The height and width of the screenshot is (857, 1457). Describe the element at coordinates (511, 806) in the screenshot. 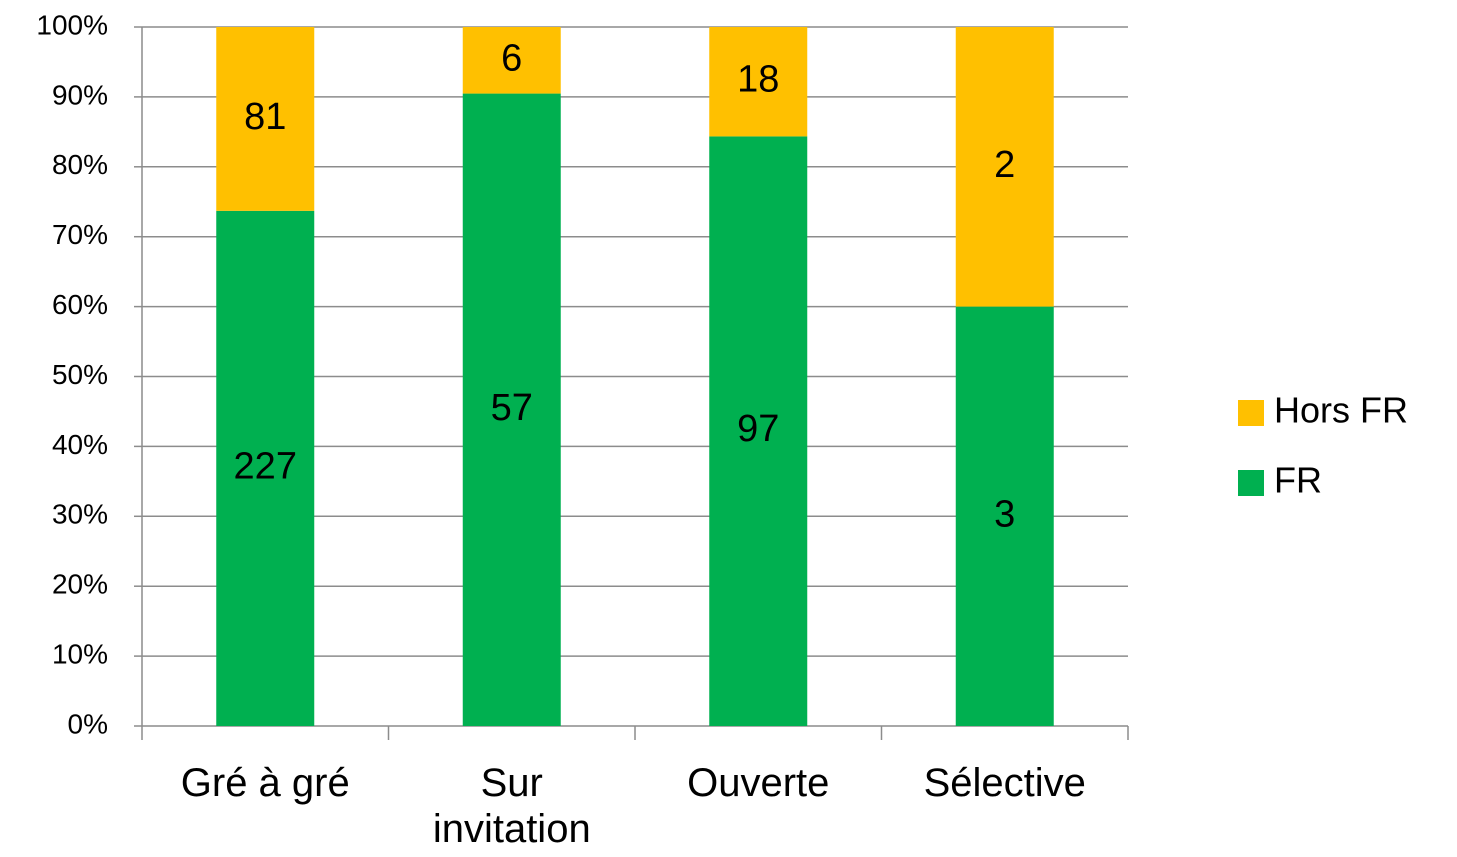

I see `x-tick-label: Sur invitation` at that location.